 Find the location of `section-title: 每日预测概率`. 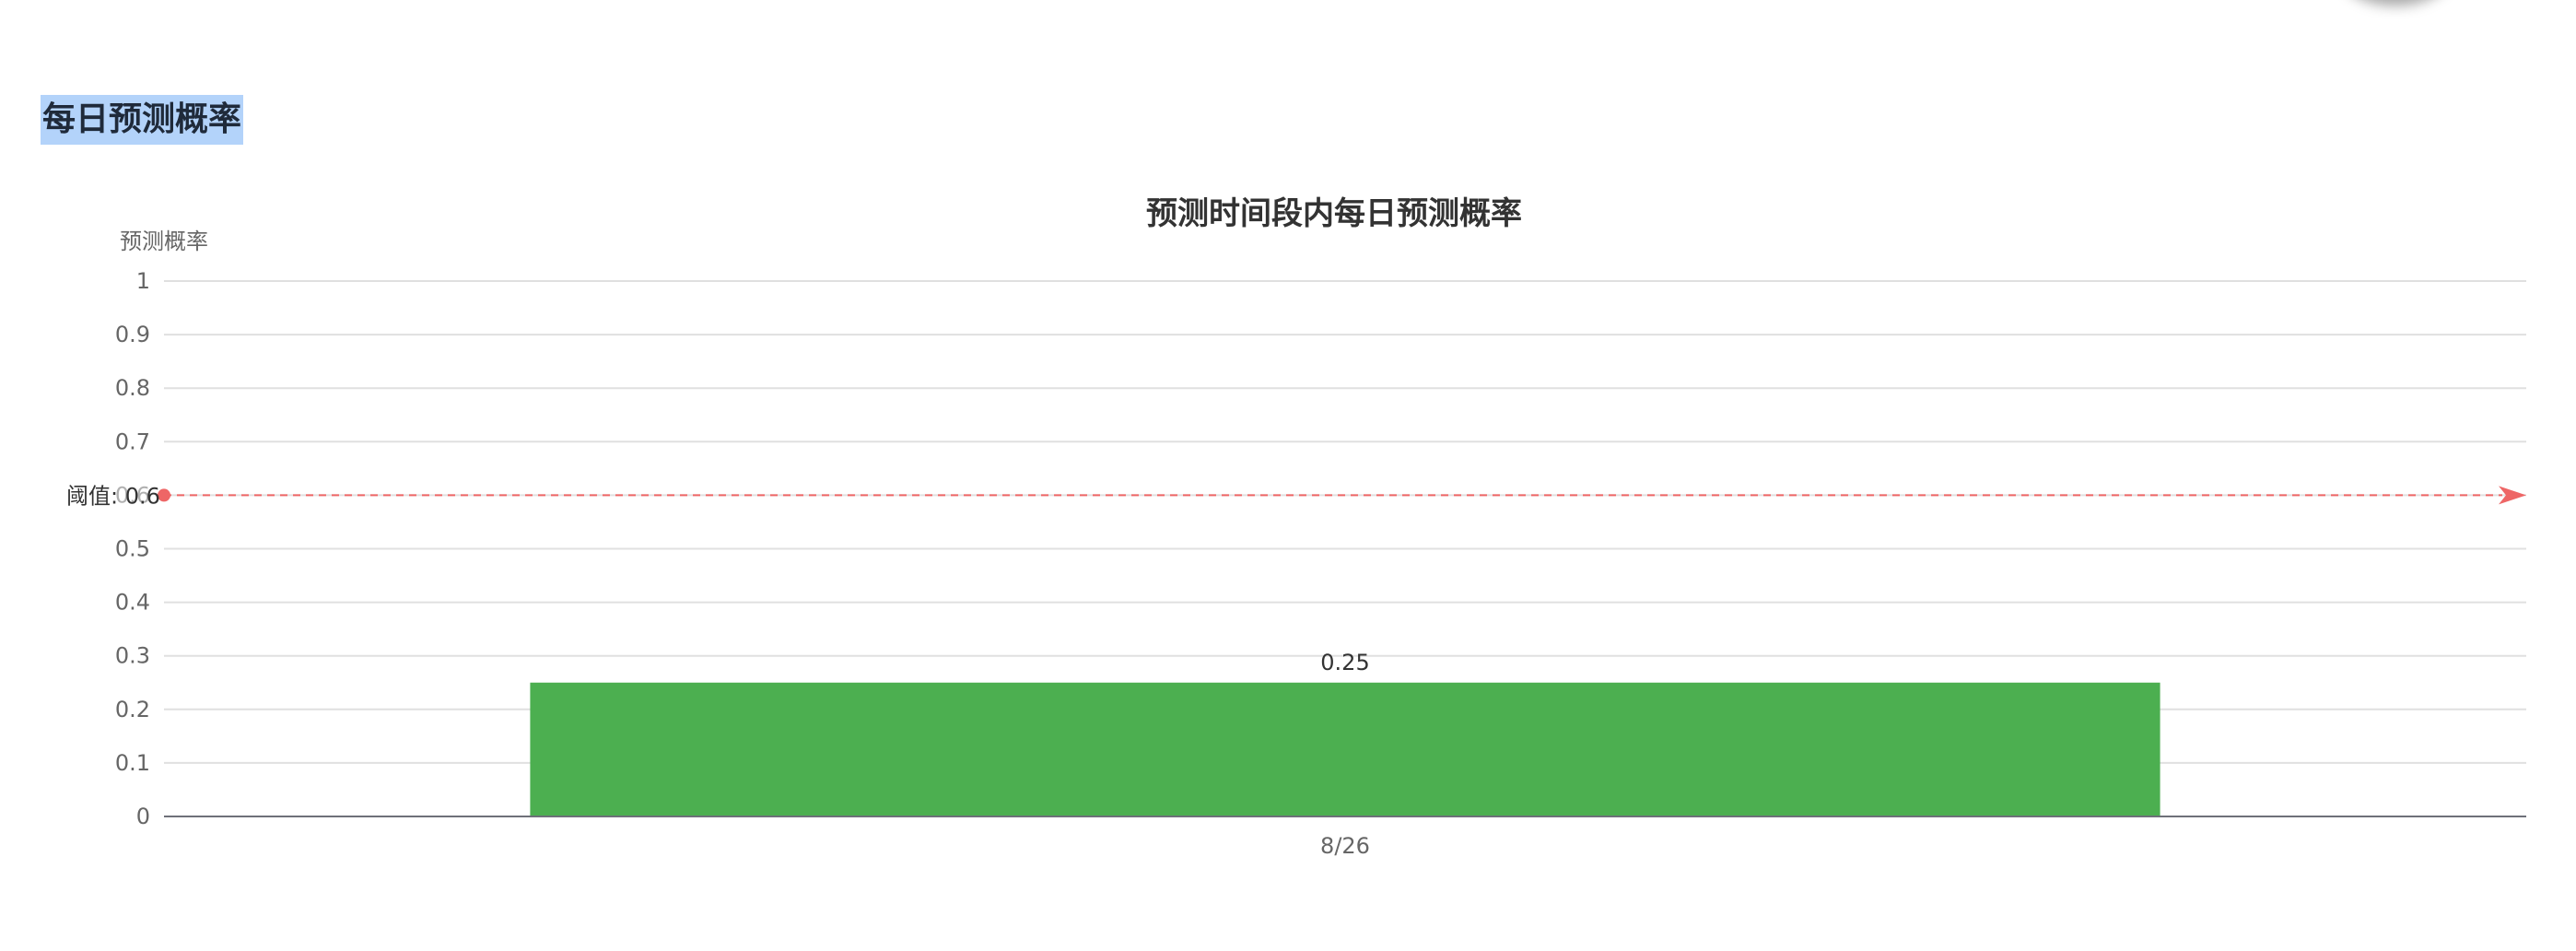

section-title: 每日预测概率 is located at coordinates (142, 120).